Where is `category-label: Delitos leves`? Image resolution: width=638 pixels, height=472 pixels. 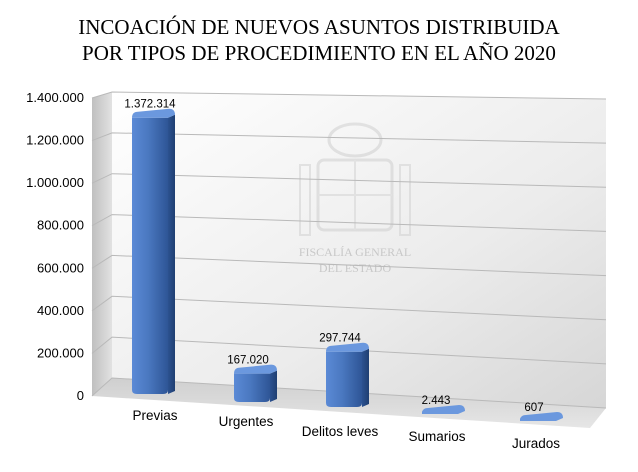 category-label: Delitos leves is located at coordinates (340, 431).